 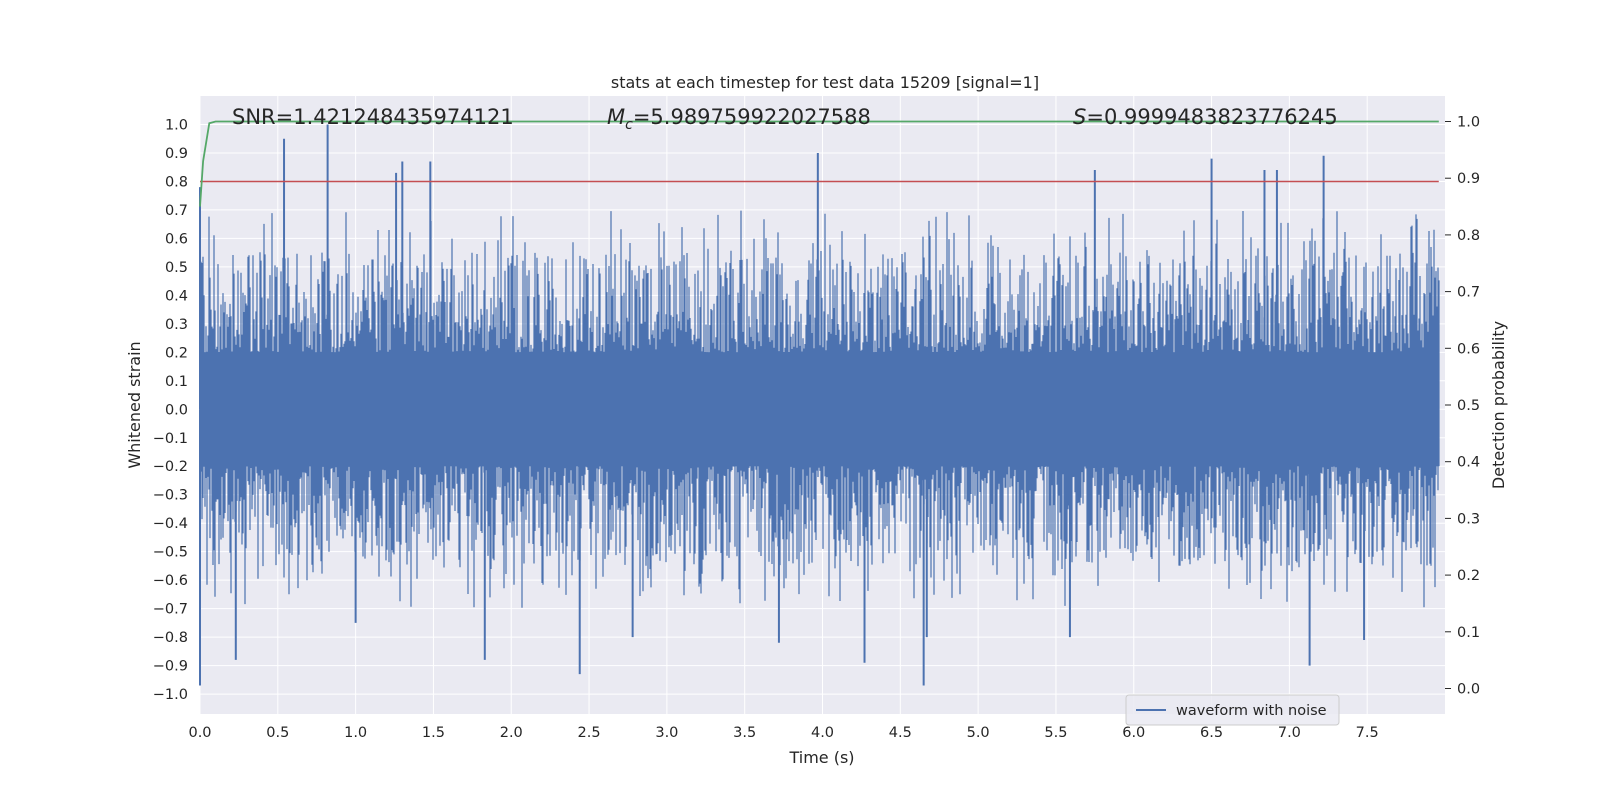 I want to click on y-tick-label: 0.6, so click(x=176, y=239).